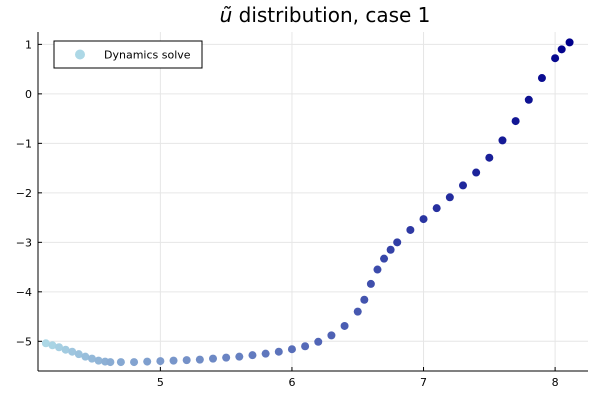  Describe the element at coordinates (147, 55) in the screenshot. I see `legend-label: Dynamics solve` at that location.